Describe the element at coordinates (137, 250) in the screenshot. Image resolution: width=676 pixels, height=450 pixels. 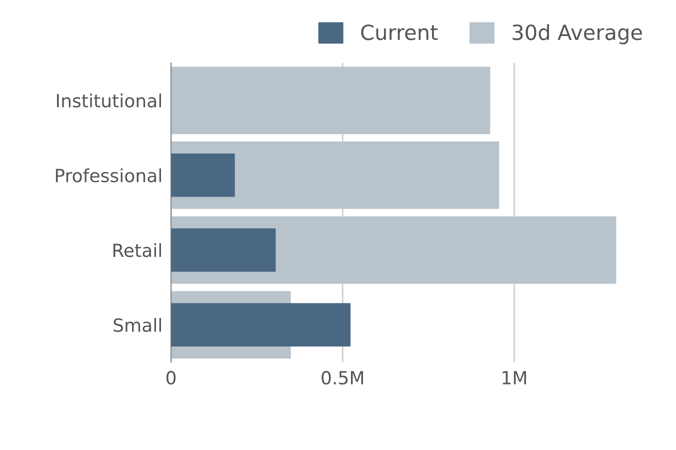
I see `y-tick-label: Retail` at that location.